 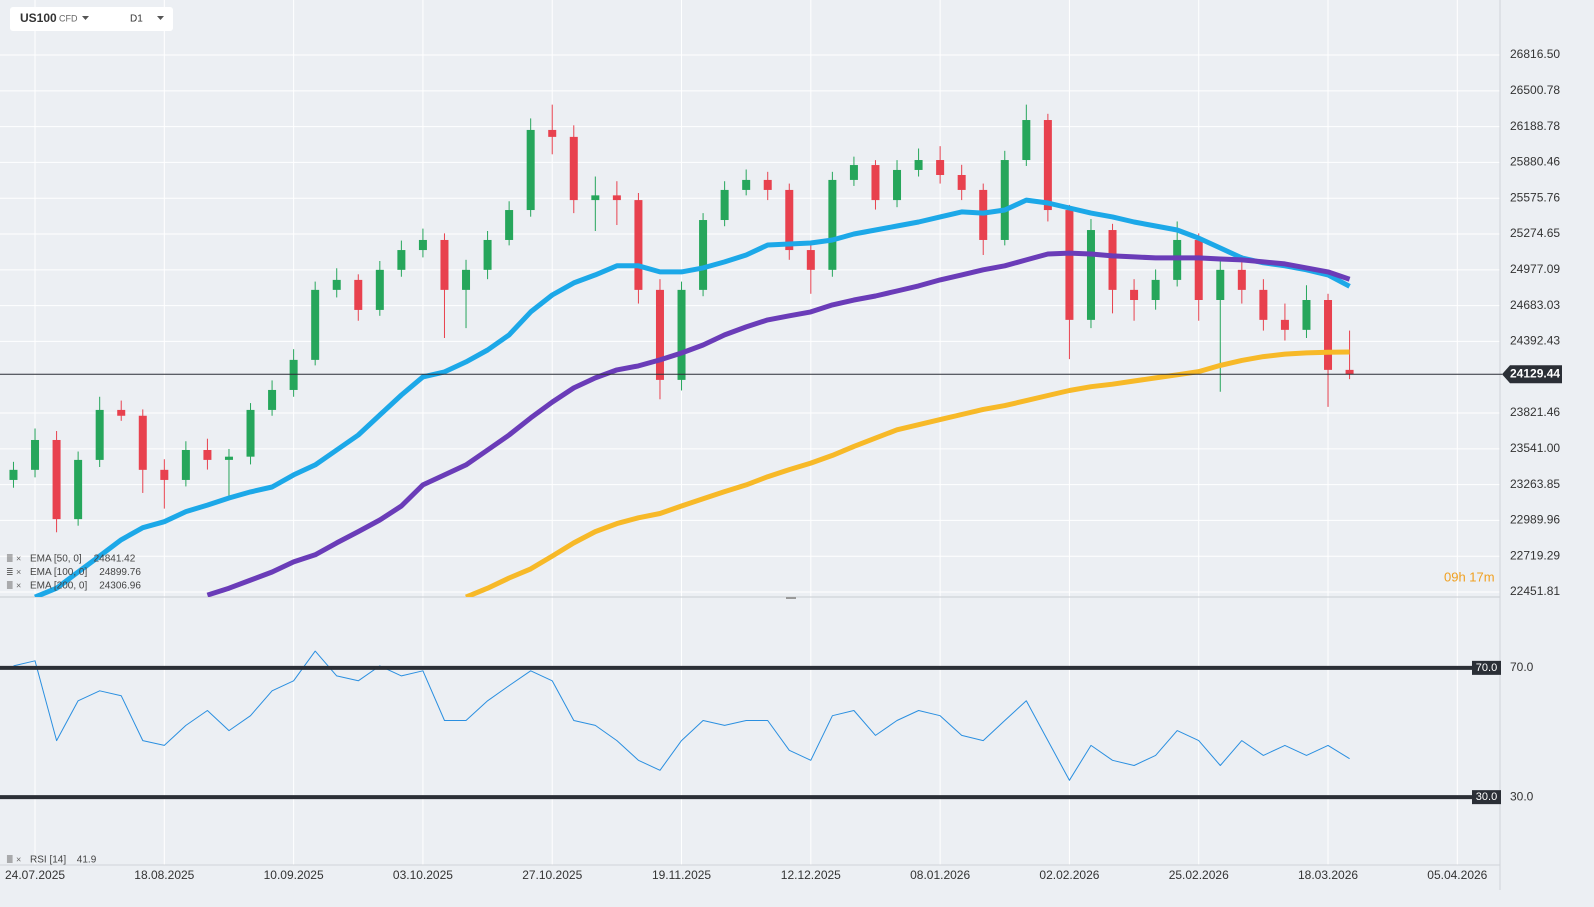 I want to click on level-tag, so click(x=1486, y=667).